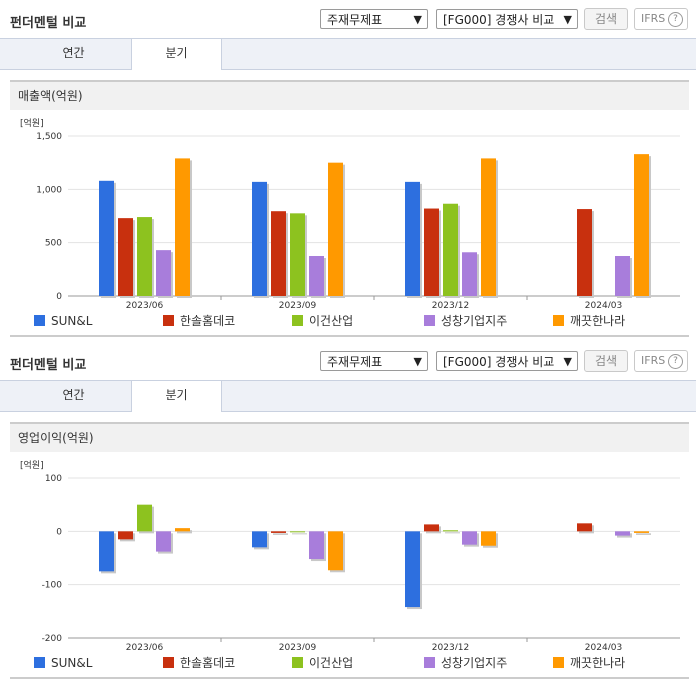  Describe the element at coordinates (52, 639) in the screenshot. I see `y-tick-label: -200` at that location.